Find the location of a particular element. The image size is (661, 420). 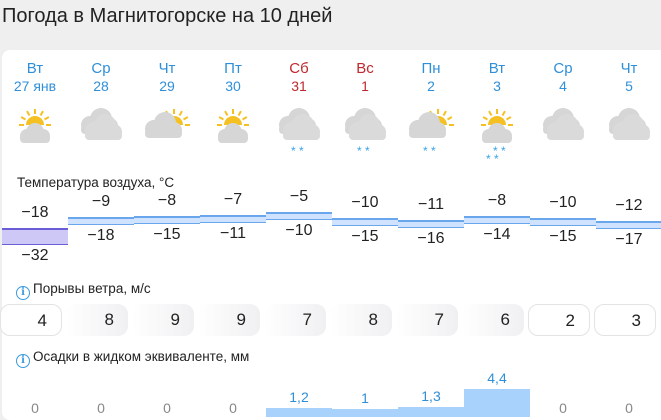

day-date: 4 is located at coordinates (563, 86).